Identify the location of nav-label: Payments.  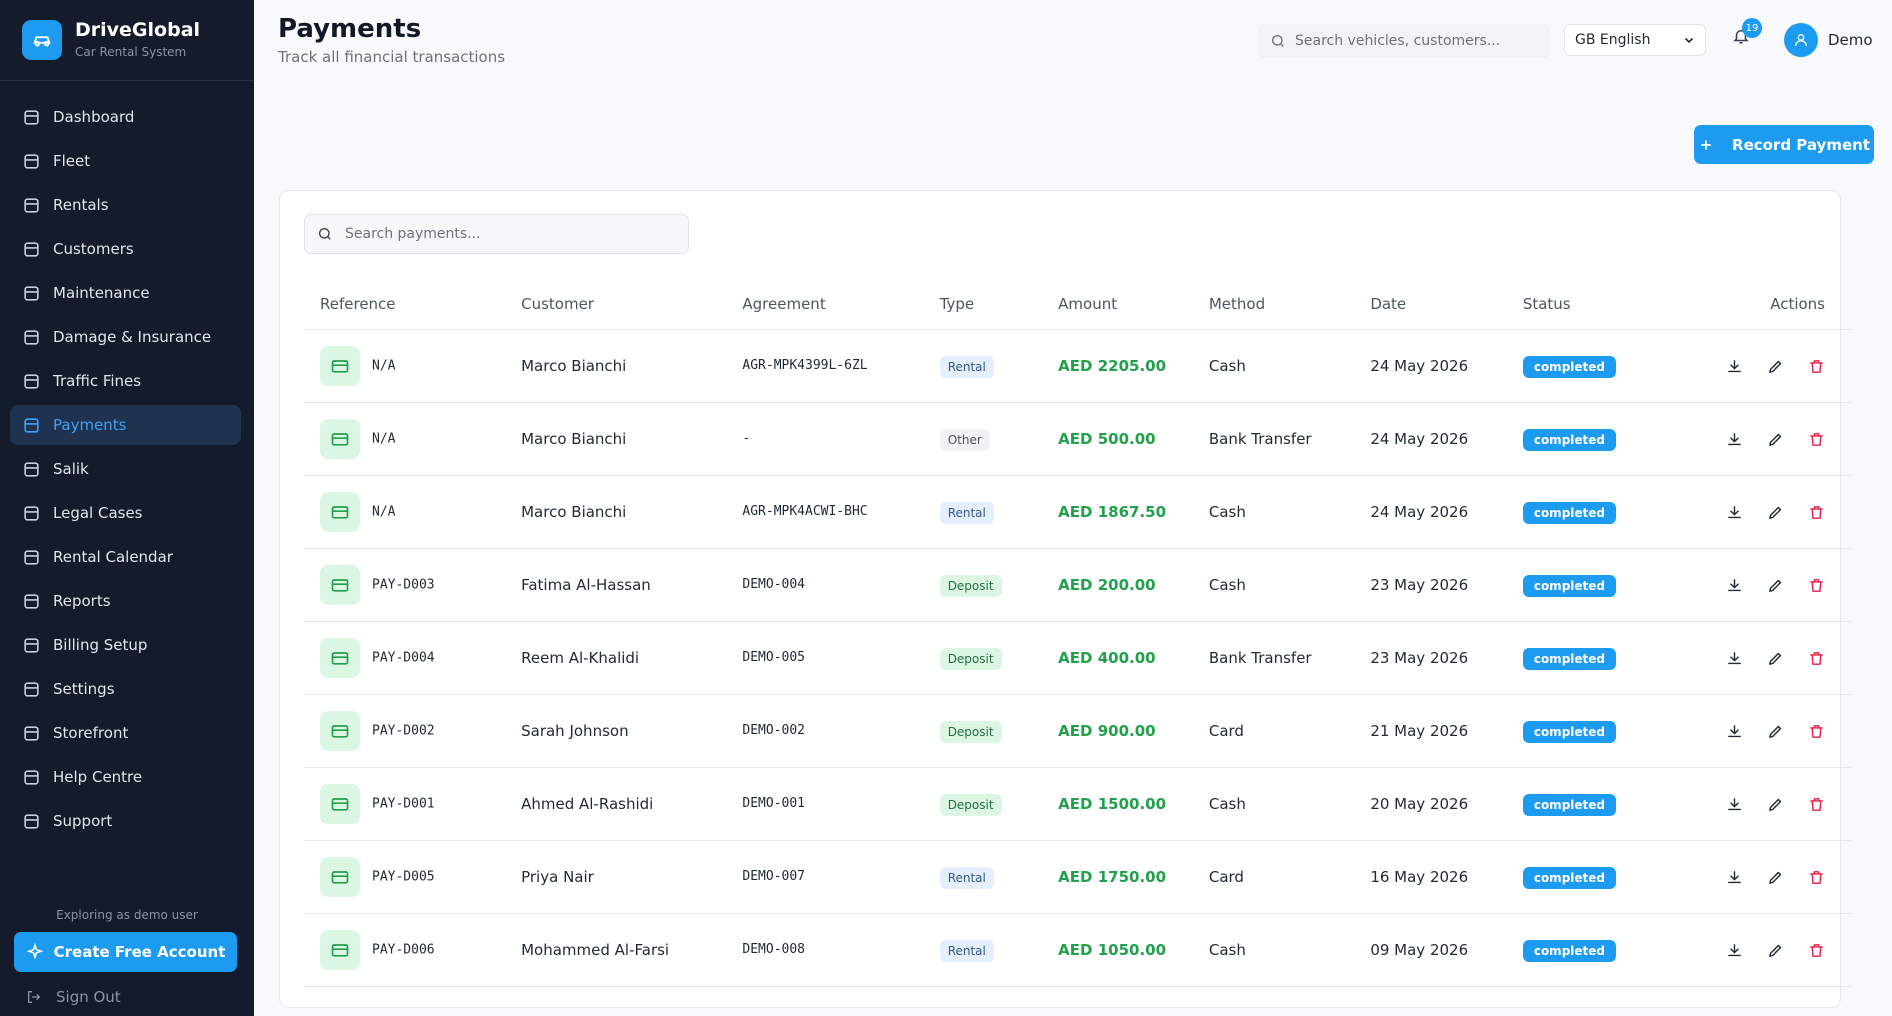
(90, 425).